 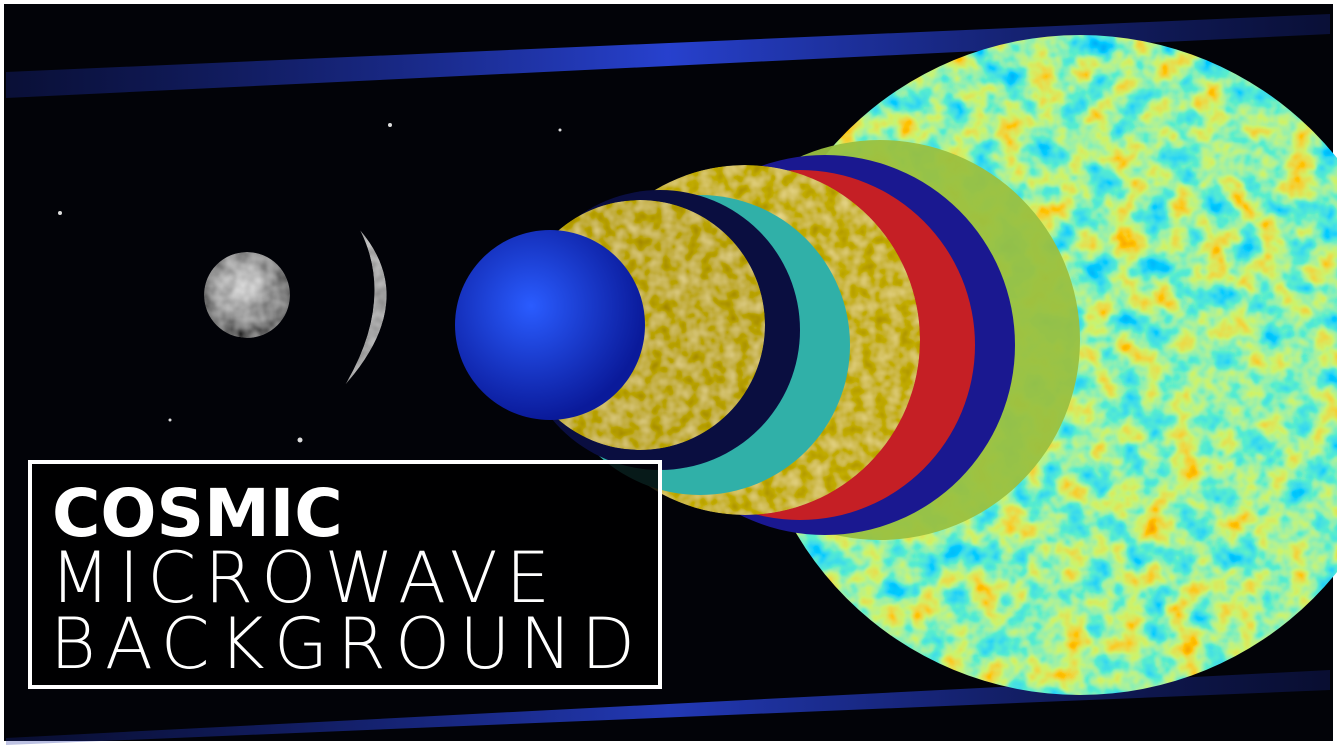 I want to click on title-line: BACKGROUND, so click(x=342, y=644).